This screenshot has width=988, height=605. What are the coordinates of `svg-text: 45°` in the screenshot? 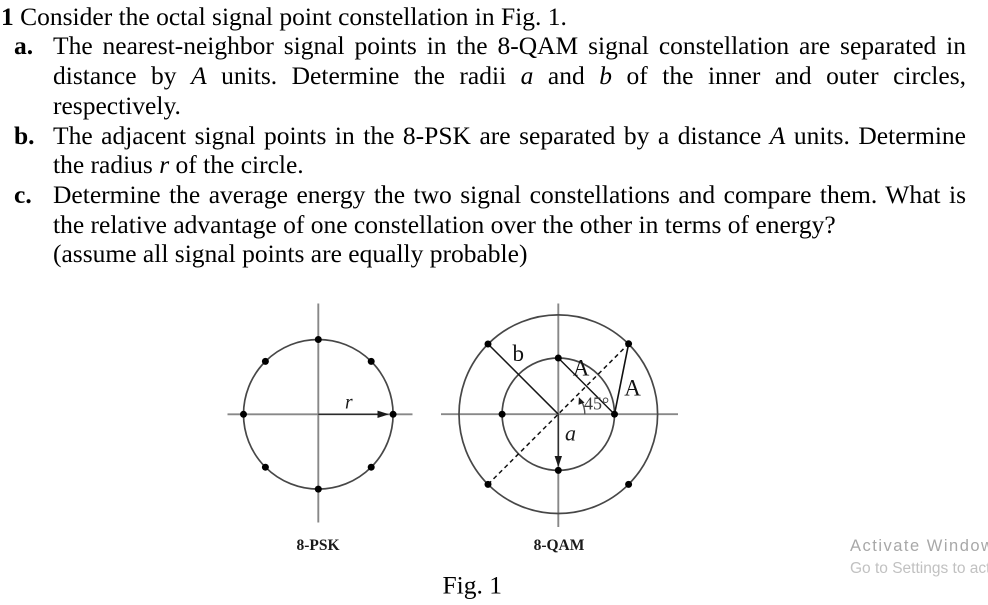 It's located at (596, 404).